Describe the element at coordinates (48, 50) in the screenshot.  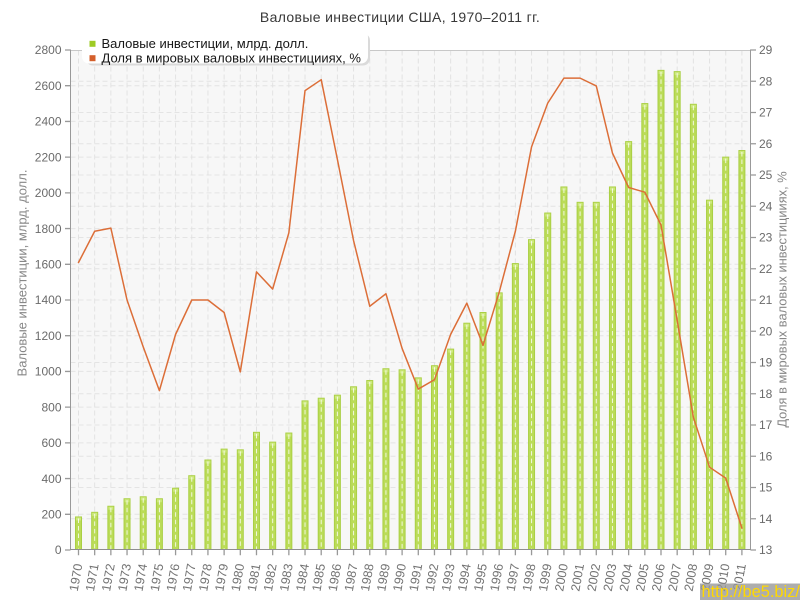
I see `svg-text: 2800` at that location.